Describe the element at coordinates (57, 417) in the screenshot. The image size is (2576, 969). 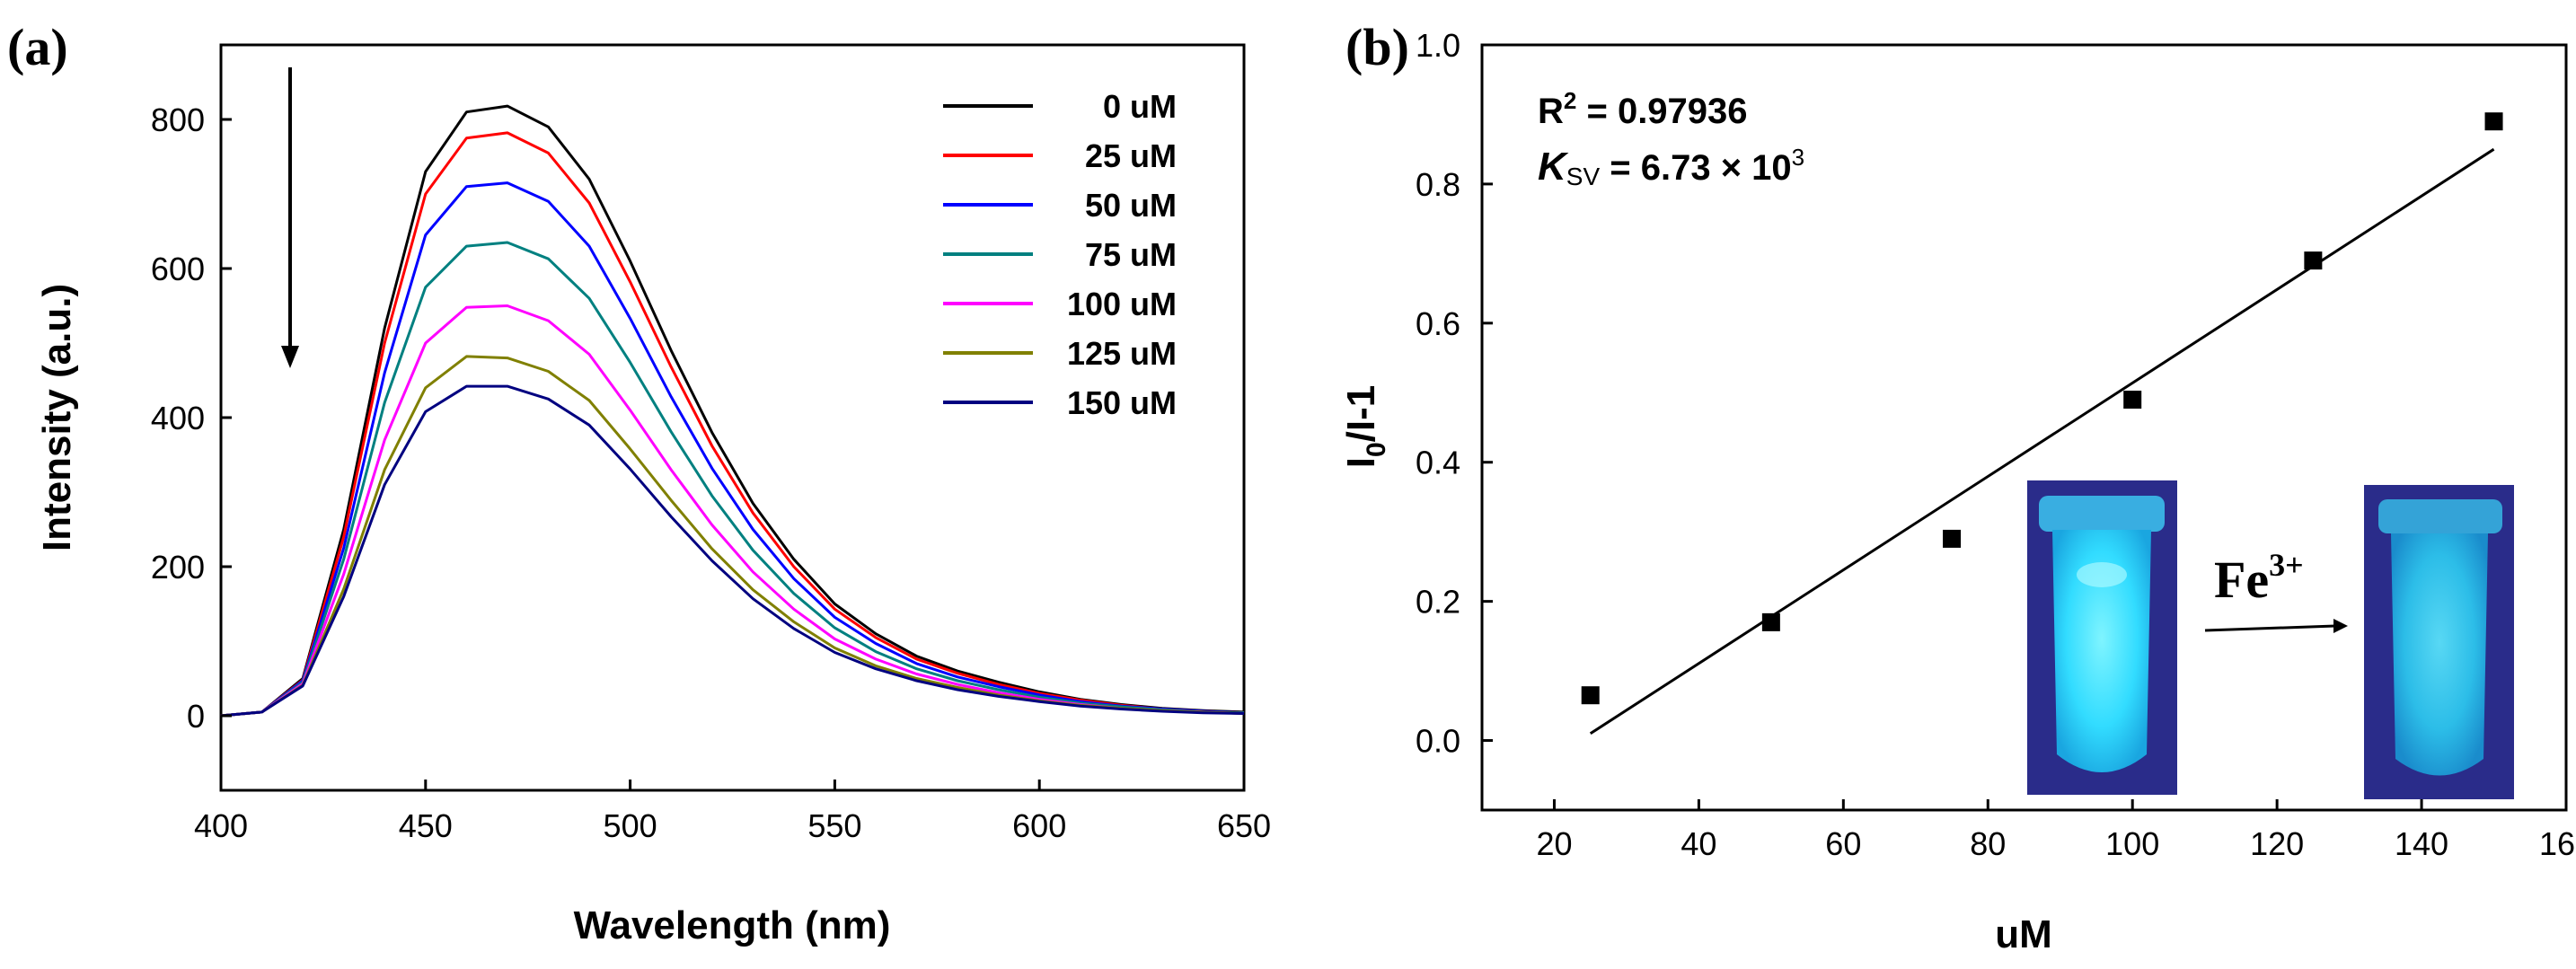
I see `chart-a-ylabel: Intensity (a.u.)` at that location.